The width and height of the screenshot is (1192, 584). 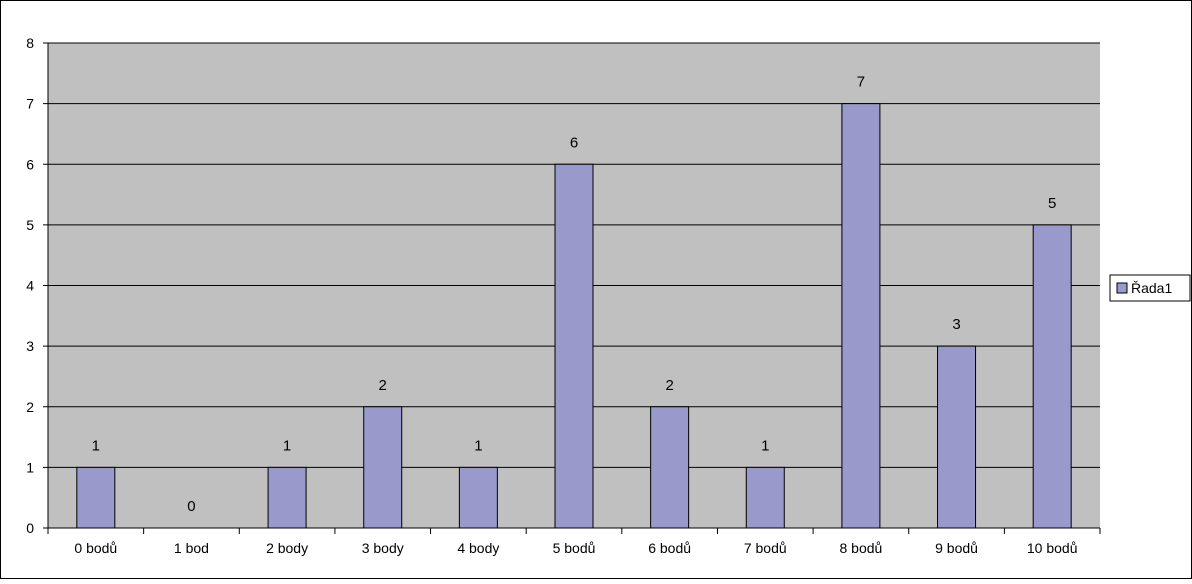 What do you see at coordinates (30, 43) in the screenshot?
I see `y-tick-label: 8` at bounding box center [30, 43].